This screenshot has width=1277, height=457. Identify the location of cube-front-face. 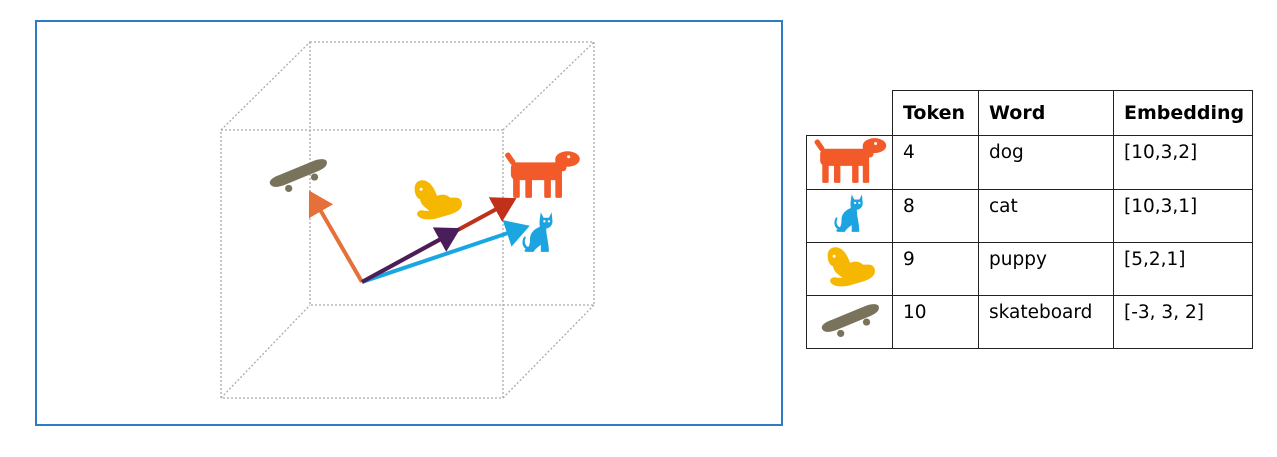
(362, 264).